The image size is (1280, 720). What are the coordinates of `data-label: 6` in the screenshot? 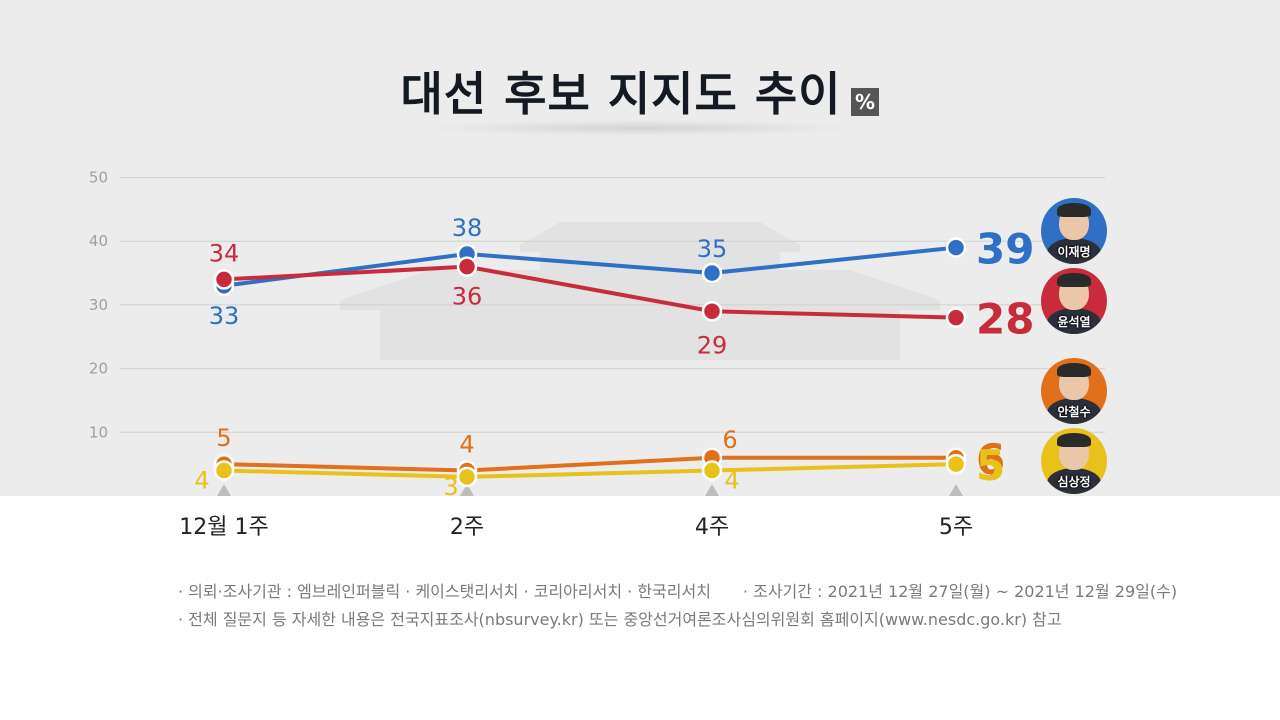 It's located at (729, 440).